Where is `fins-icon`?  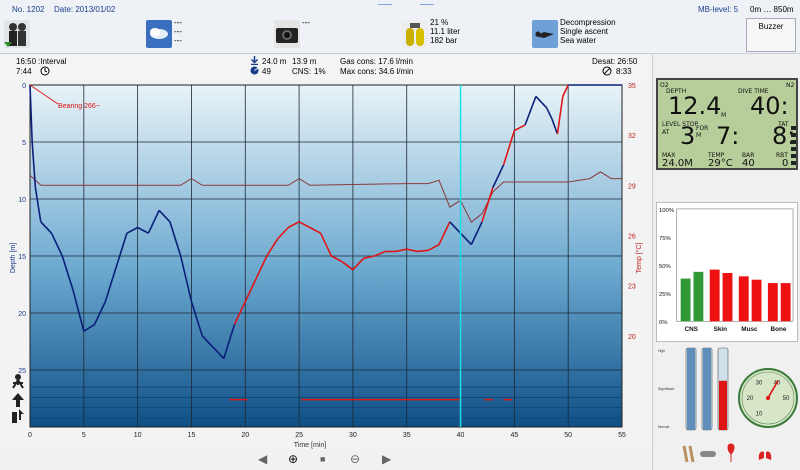 fins-icon is located at coordinates (688, 454).